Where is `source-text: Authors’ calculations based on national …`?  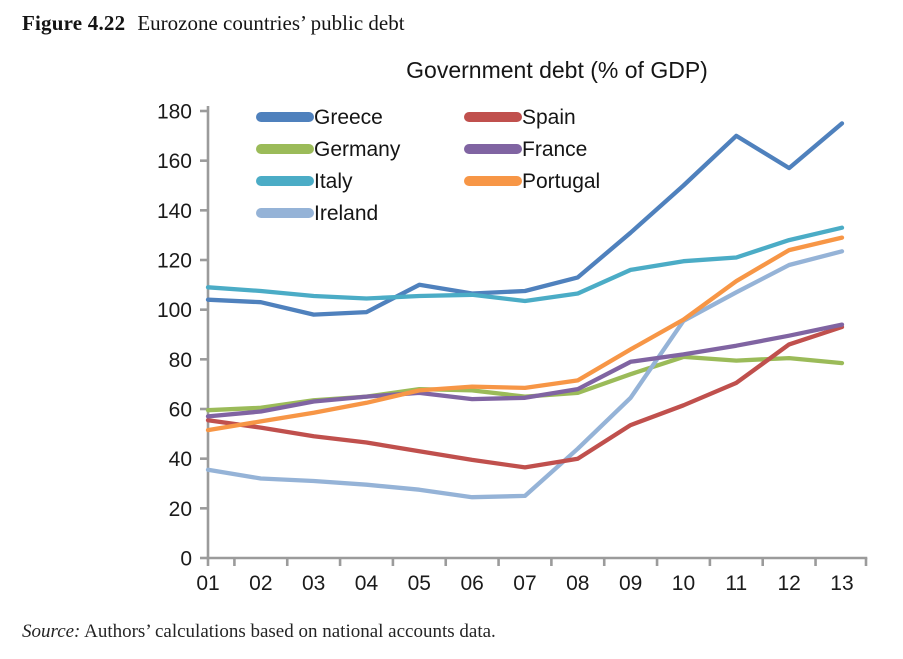 source-text: Authors’ calculations based on national … is located at coordinates (288, 631).